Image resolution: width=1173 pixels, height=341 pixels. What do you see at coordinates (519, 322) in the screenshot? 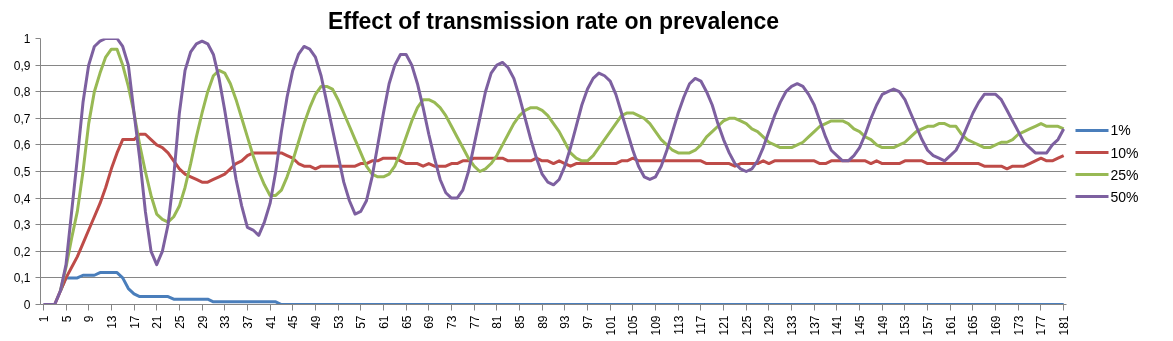
I see `x-tick-label: 85` at bounding box center [519, 322].